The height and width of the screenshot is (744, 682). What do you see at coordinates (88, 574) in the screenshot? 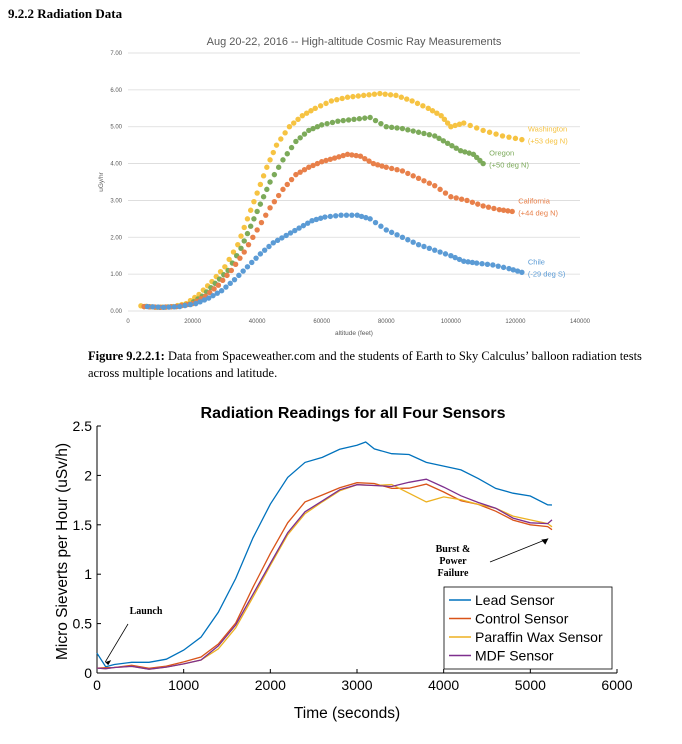
I see `chart2-y-tick-label: 1` at bounding box center [88, 574].